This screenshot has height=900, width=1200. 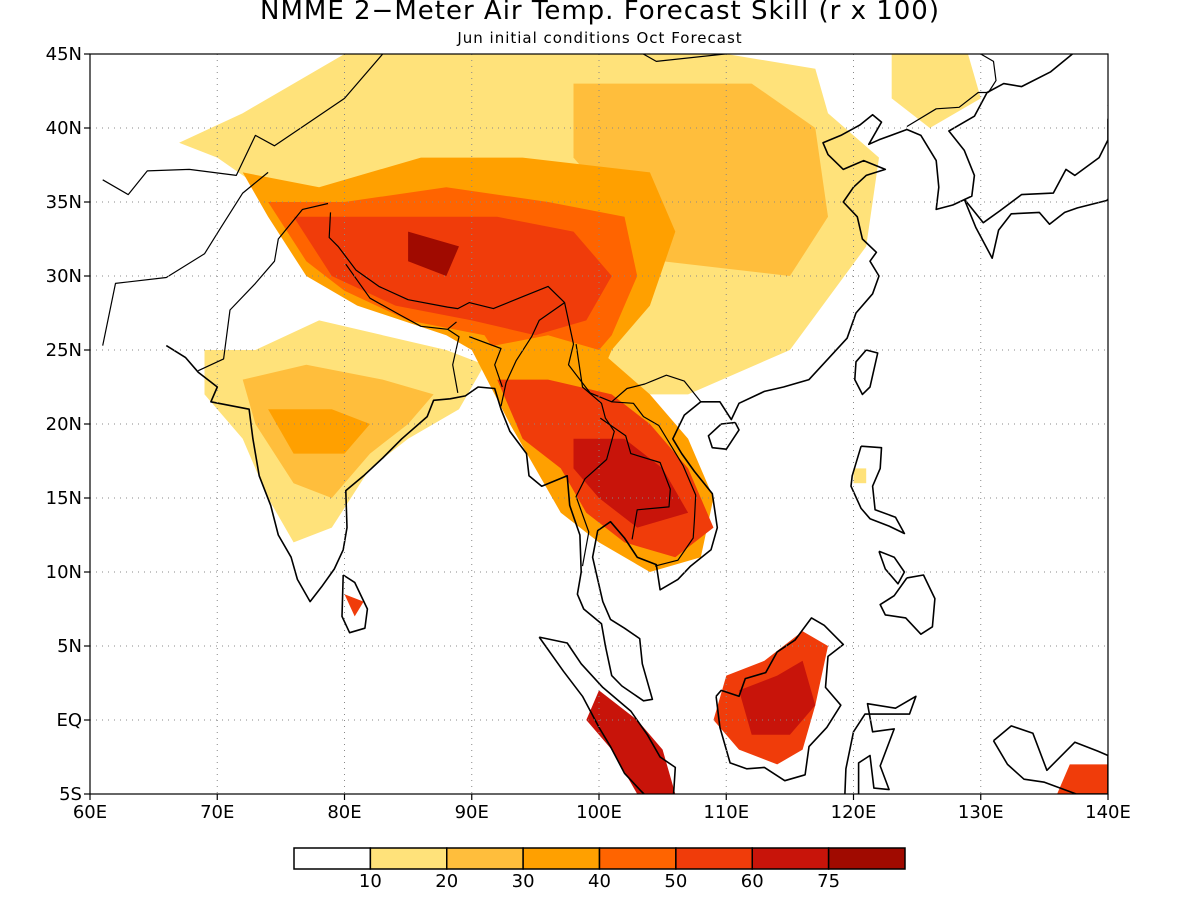 What do you see at coordinates (828, 881) in the screenshot?
I see `colorbar-label: 75` at bounding box center [828, 881].